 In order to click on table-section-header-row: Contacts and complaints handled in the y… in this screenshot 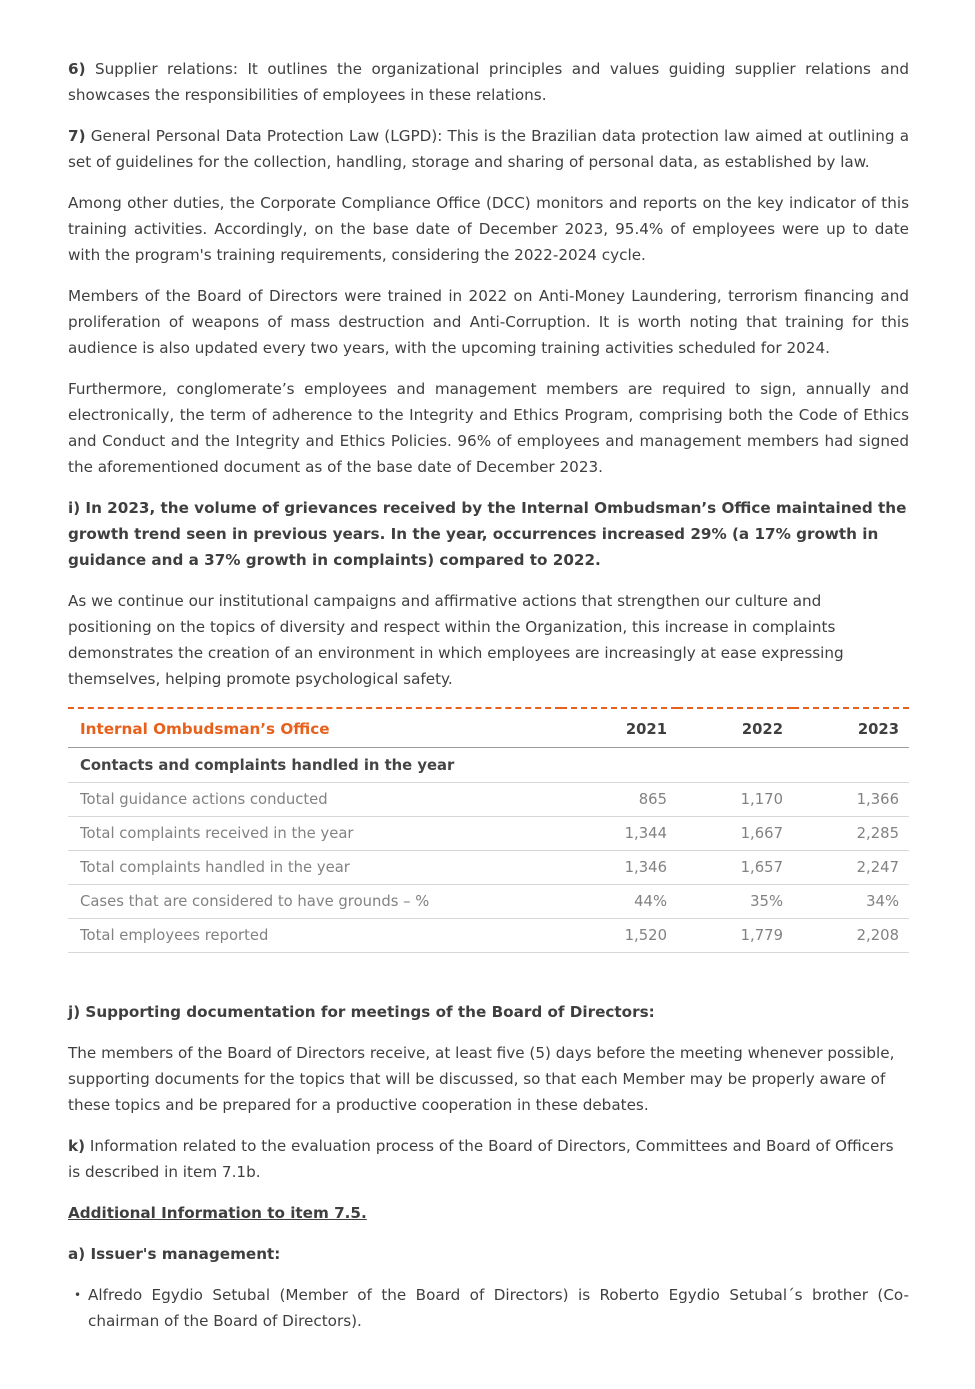, I will do `click(488, 765)`.